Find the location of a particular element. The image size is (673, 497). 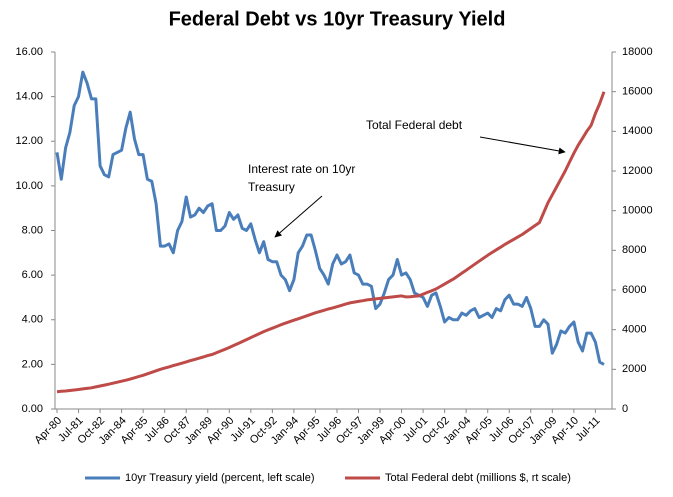

y2-tick-label: 12000 is located at coordinates (637, 171).